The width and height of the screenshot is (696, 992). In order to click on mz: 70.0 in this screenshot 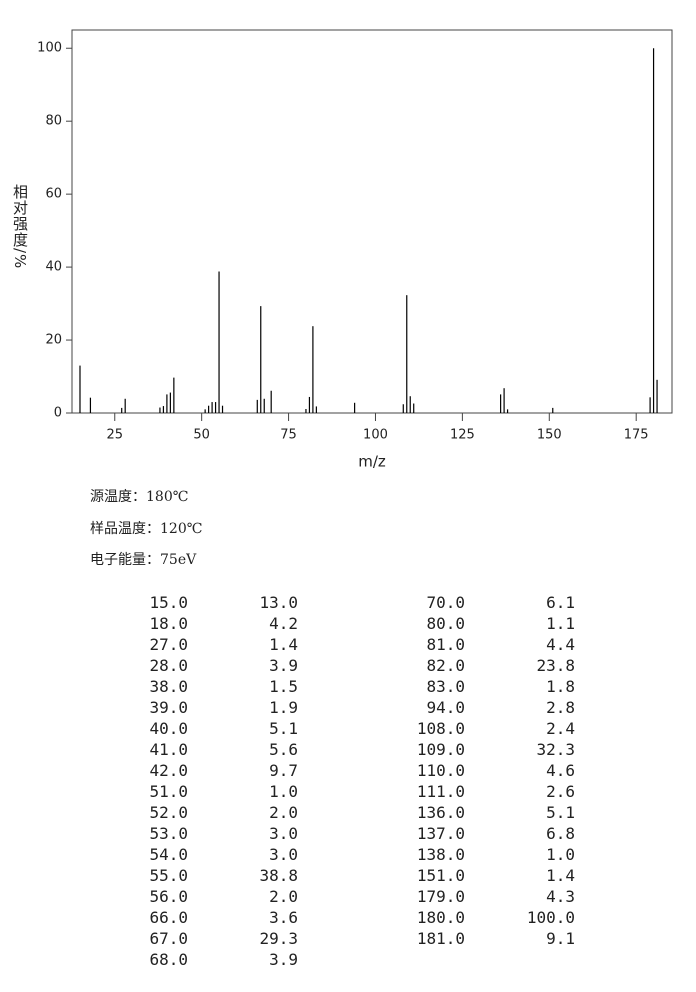, I will do `click(445, 602)`.